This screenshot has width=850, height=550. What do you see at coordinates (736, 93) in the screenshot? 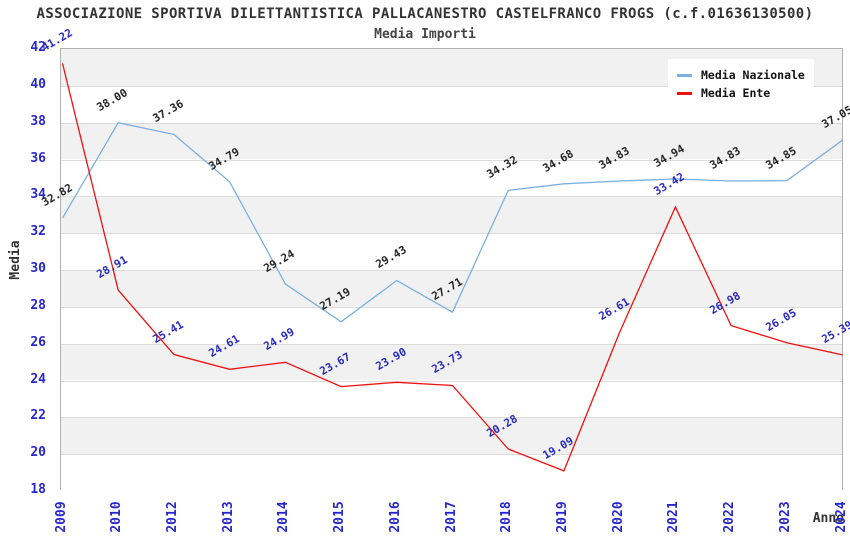
I see `legend-label-media-ente: Media Ente` at bounding box center [736, 93].